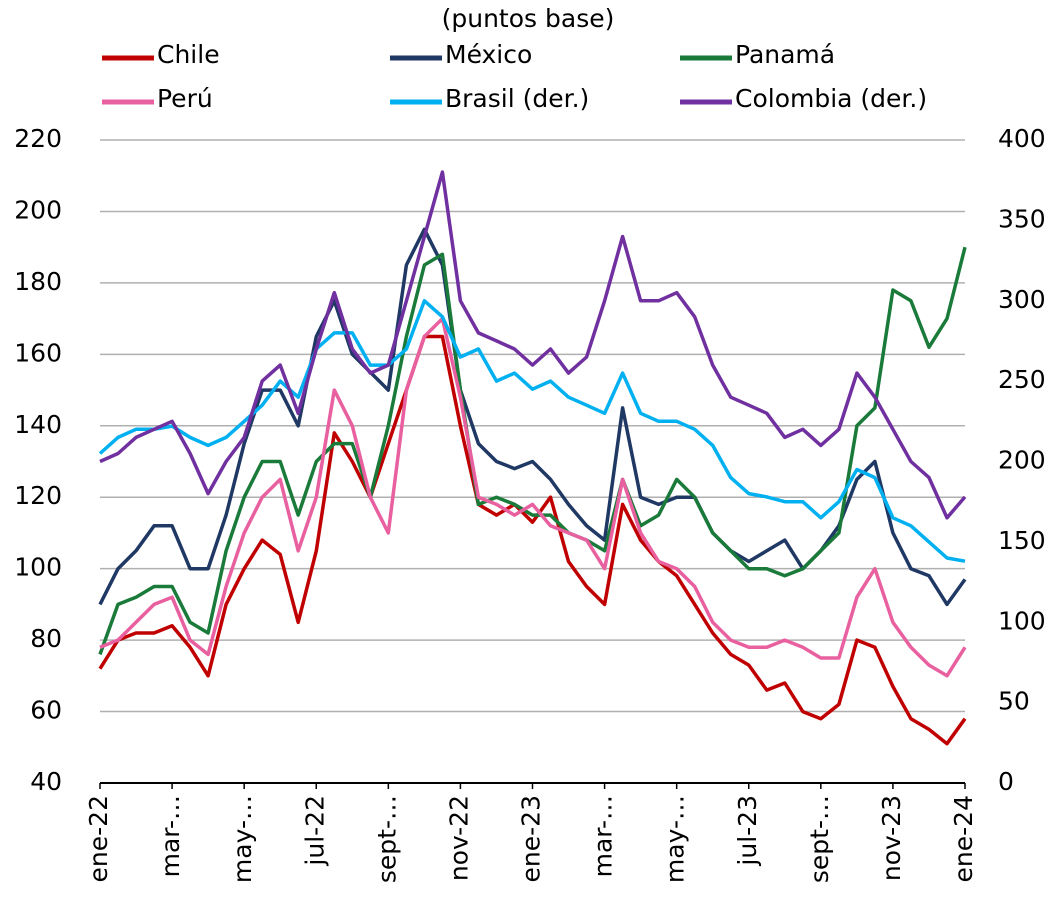 The height and width of the screenshot is (910, 1056). I want to click on y-tick-label: 200, so click(38, 209).